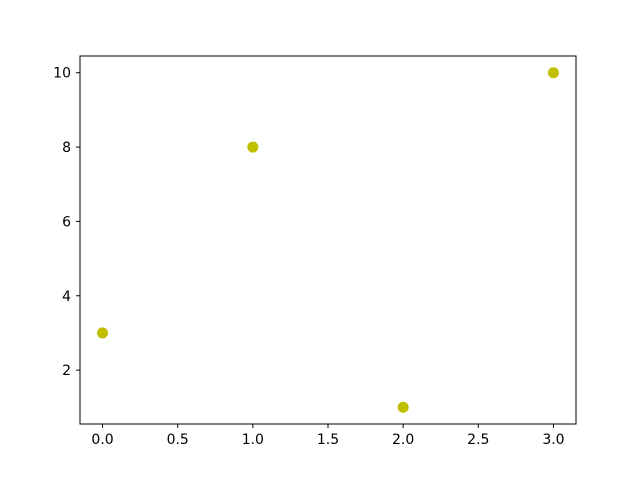 The image size is (640, 478). I want to click on y-axis-tick-label: 10, so click(62, 74).